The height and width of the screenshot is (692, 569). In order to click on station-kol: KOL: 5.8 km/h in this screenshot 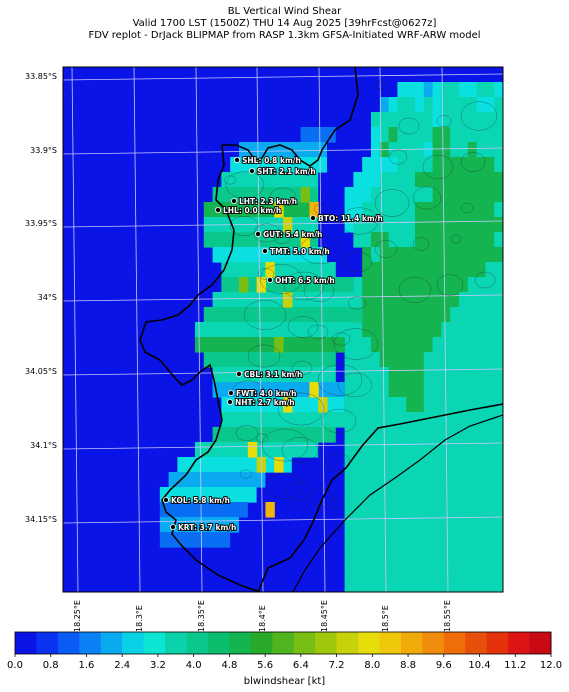, I will do `click(196, 500)`.